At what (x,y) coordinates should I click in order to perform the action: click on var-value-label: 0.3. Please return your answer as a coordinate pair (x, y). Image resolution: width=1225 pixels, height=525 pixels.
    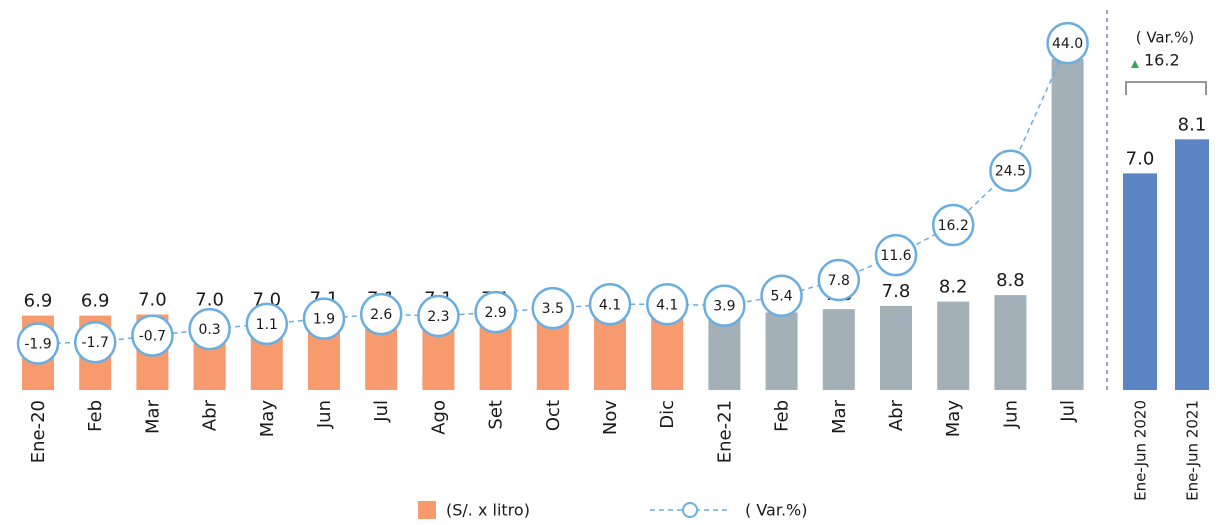
    Looking at the image, I should click on (209, 330).